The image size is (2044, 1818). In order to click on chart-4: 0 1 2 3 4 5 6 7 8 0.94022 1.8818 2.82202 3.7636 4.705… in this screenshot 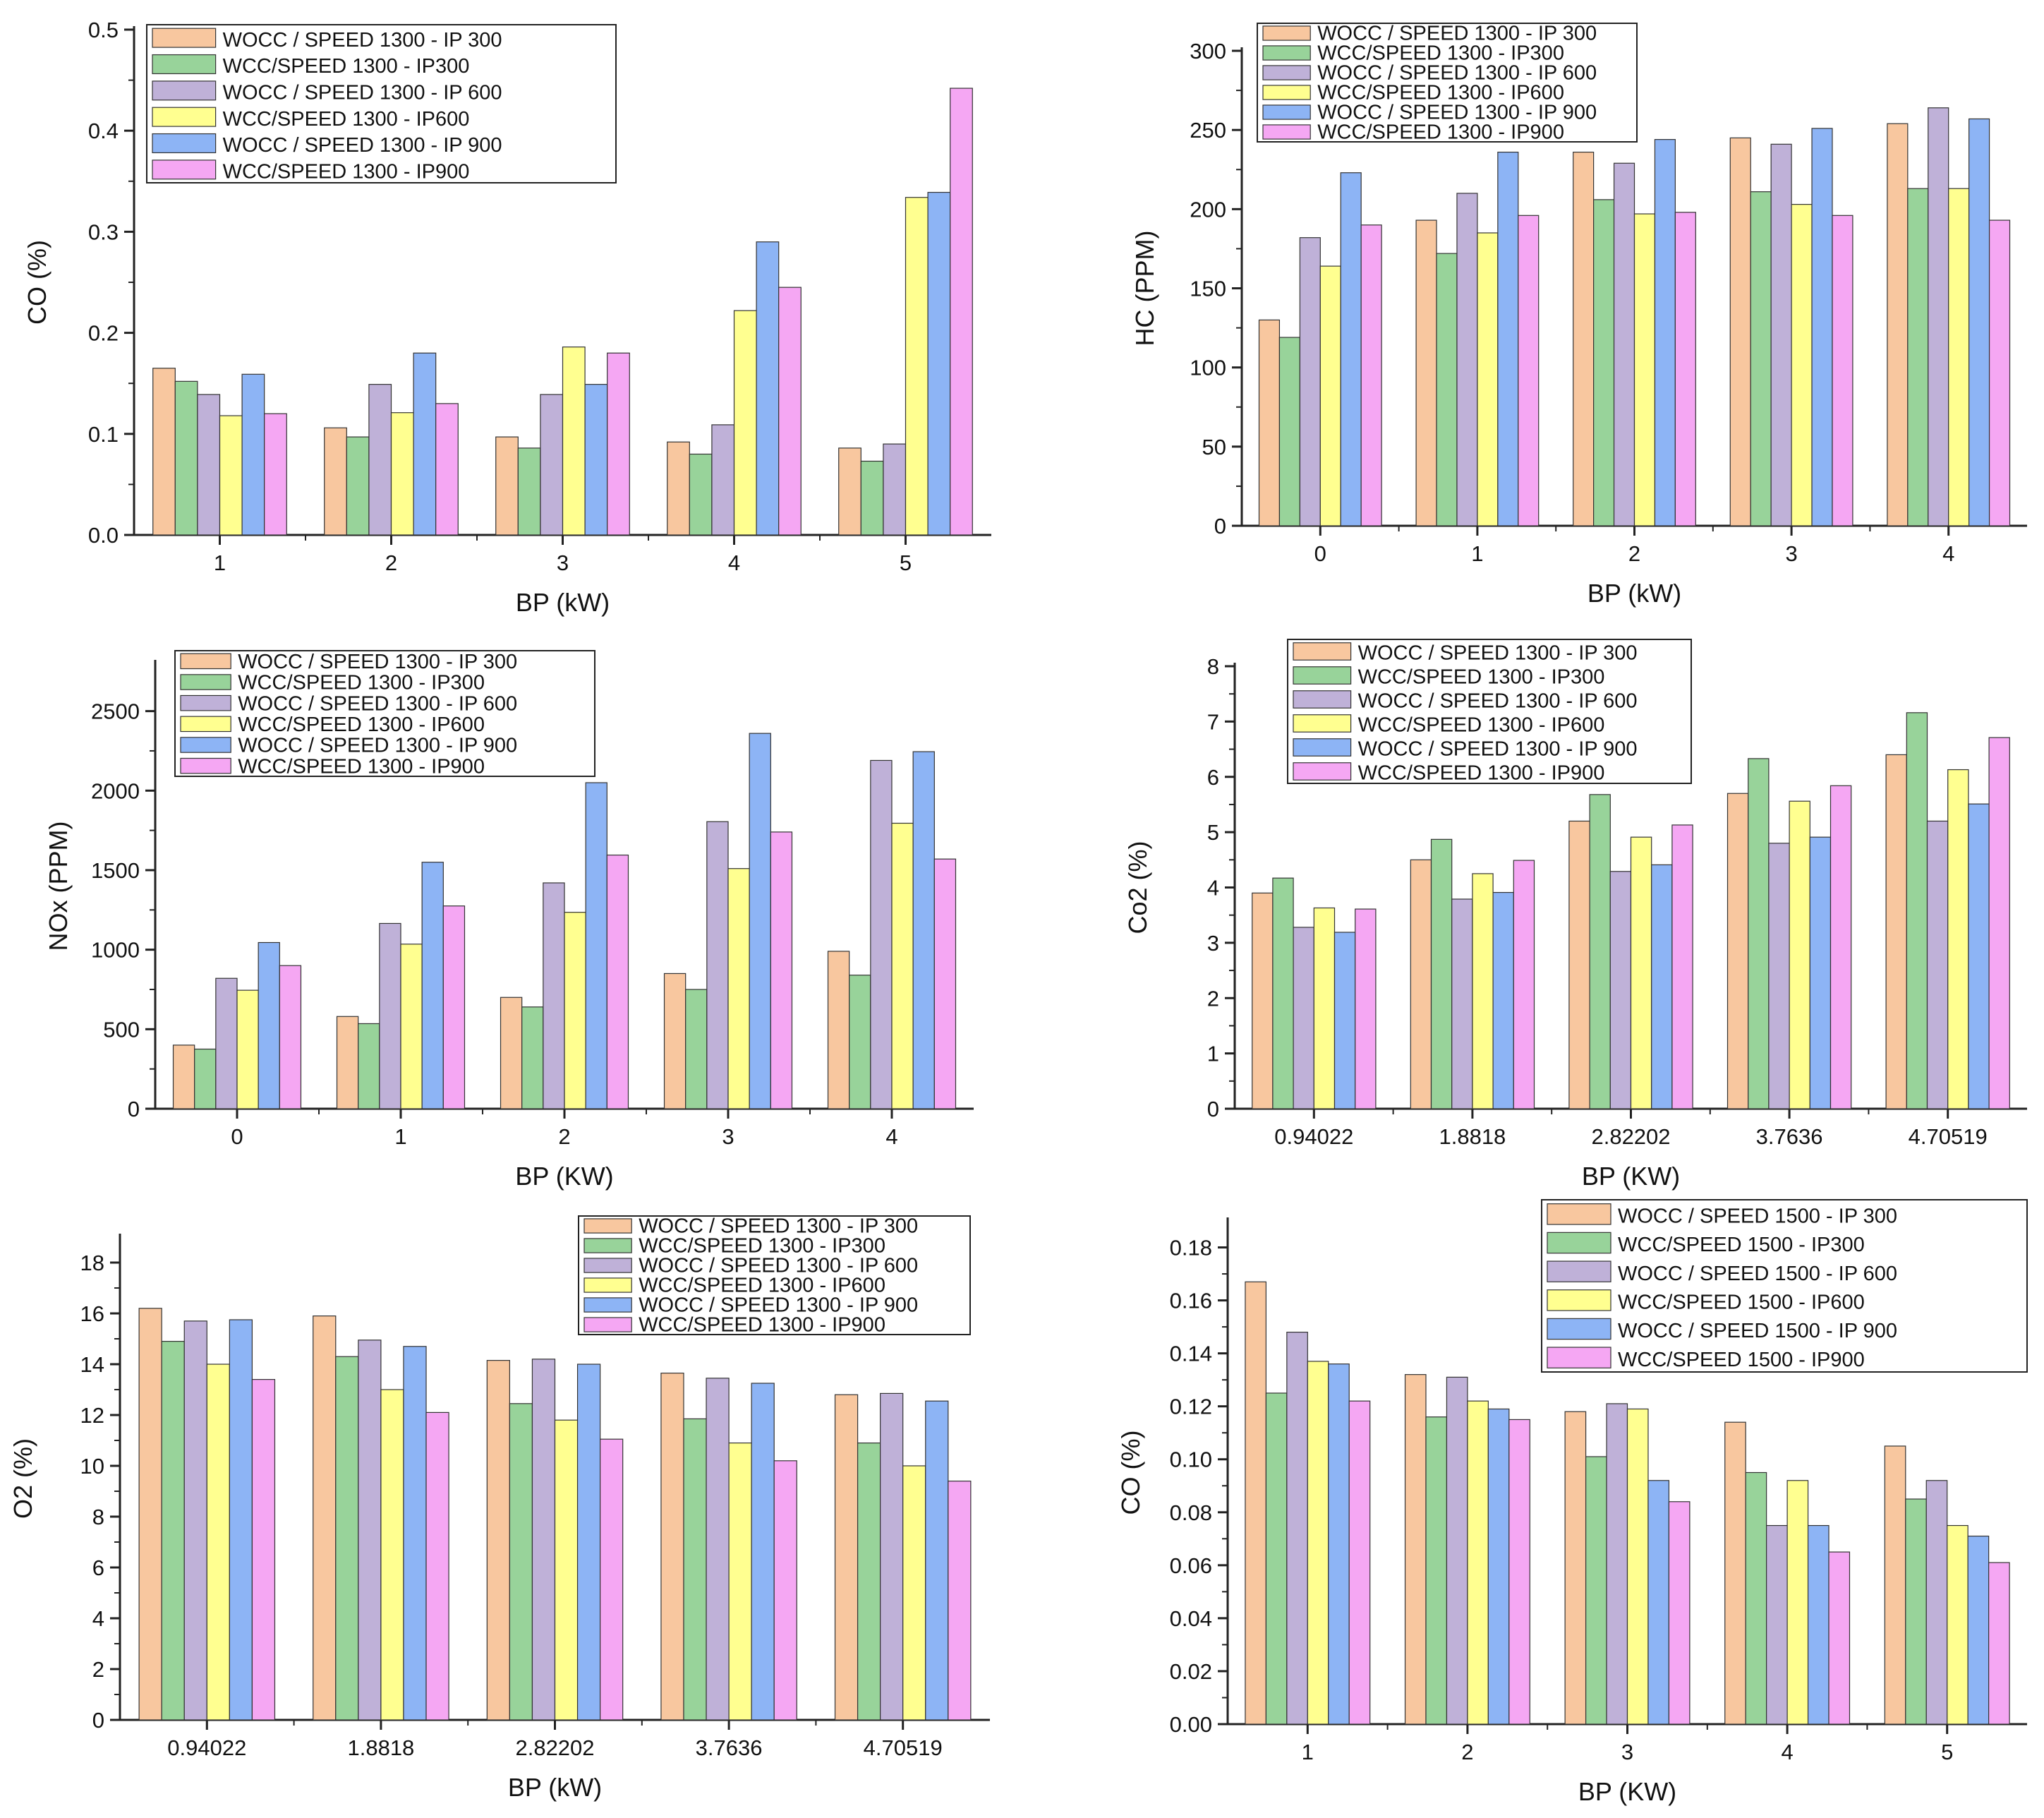, I will do `click(1575, 915)`.